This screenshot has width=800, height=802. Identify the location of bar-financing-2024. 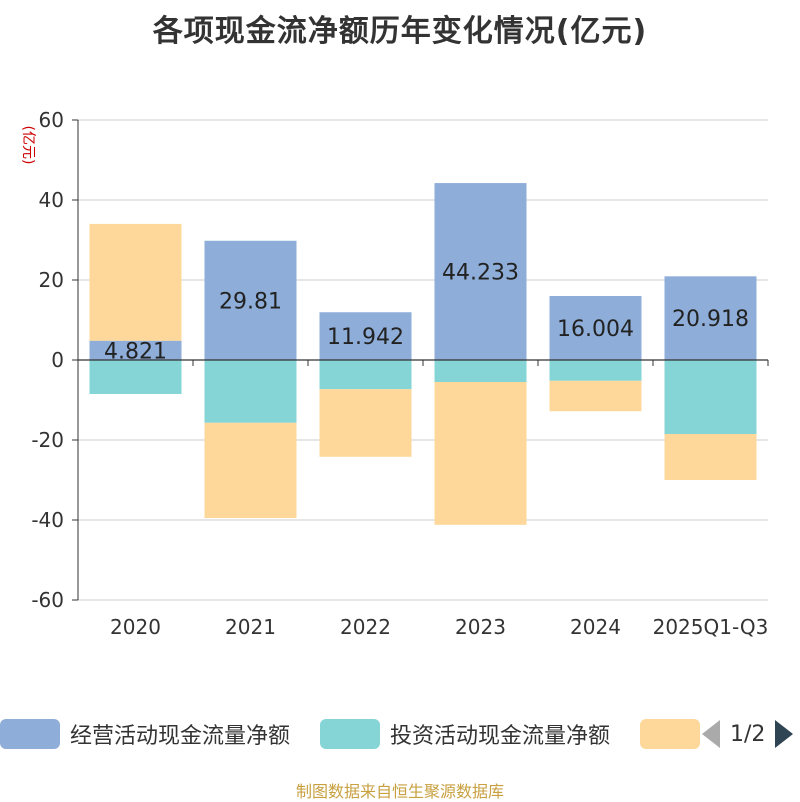
(595, 396).